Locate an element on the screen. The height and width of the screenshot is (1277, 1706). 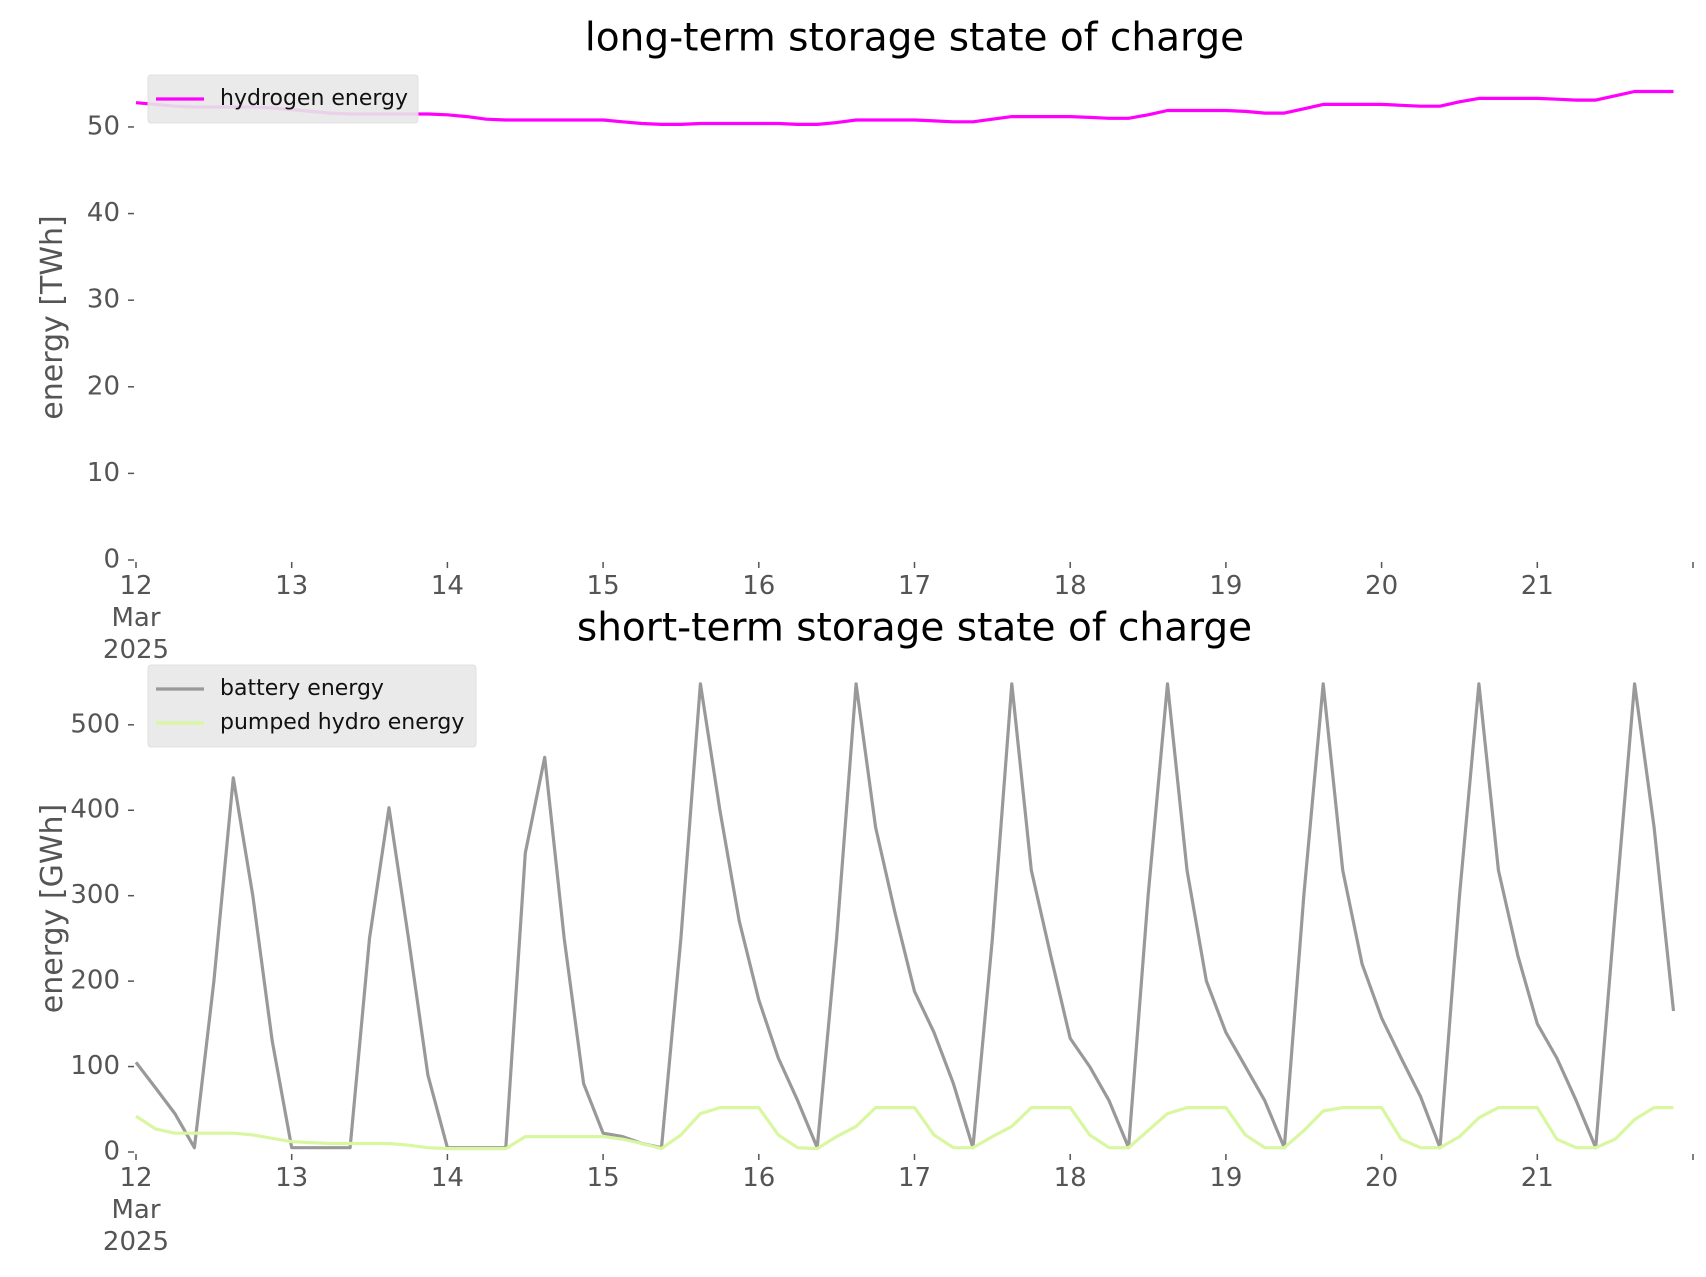
legend-label: hydrogen energy is located at coordinates (314, 98).